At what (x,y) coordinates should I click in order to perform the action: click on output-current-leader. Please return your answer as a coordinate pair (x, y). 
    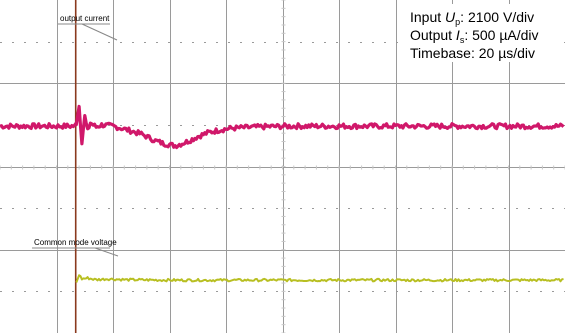
    Looking at the image, I should click on (99, 32).